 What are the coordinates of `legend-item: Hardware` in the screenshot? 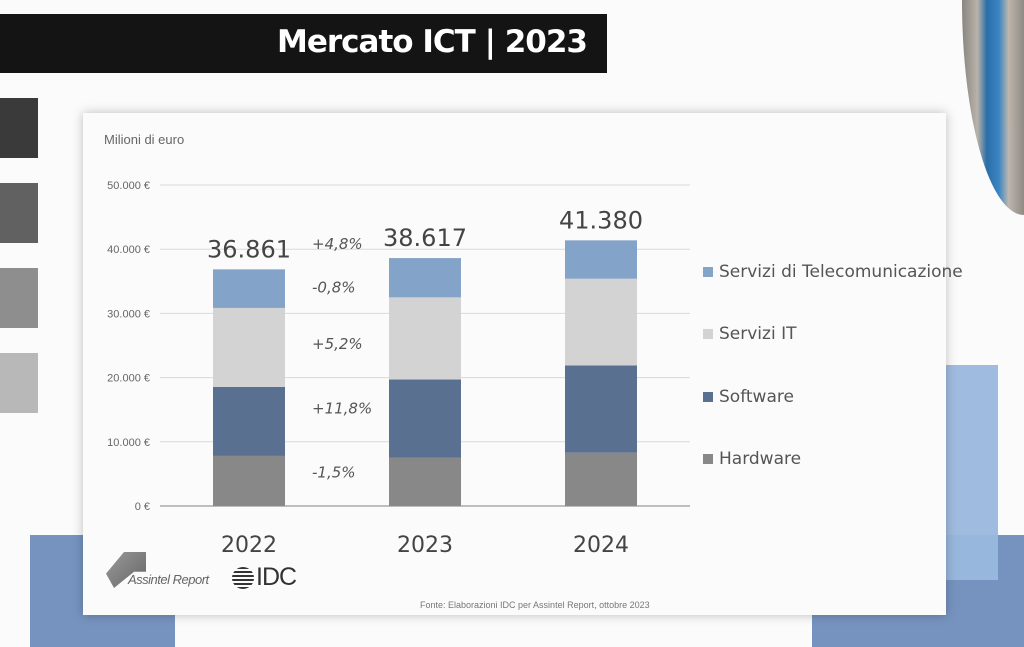 It's located at (752, 459).